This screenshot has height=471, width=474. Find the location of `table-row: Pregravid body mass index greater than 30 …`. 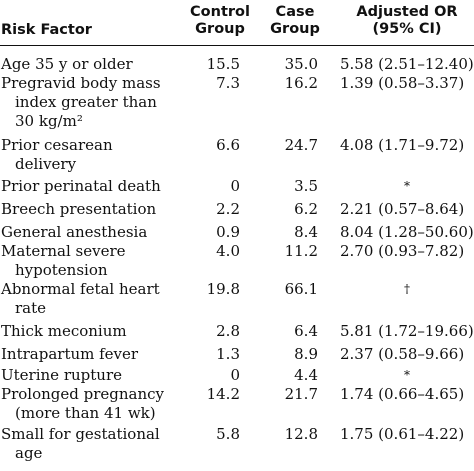

table-row: Pregravid body mass index greater than 30 … is located at coordinates (237, 102).